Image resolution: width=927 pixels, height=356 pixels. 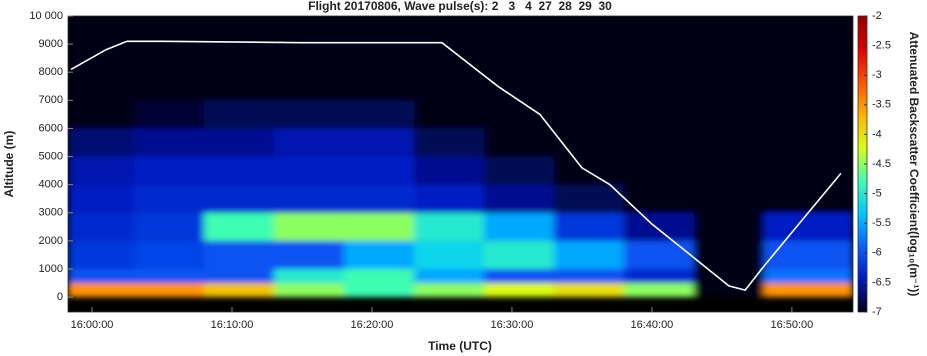 What do you see at coordinates (877, 194) in the screenshot?
I see `colorbar-tick-label: -5` at bounding box center [877, 194].